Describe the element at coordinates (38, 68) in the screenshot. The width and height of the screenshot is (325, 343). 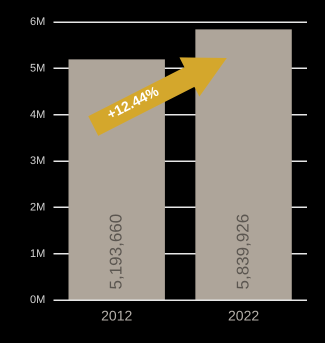
I see `y-tick-label: 5M` at that location.